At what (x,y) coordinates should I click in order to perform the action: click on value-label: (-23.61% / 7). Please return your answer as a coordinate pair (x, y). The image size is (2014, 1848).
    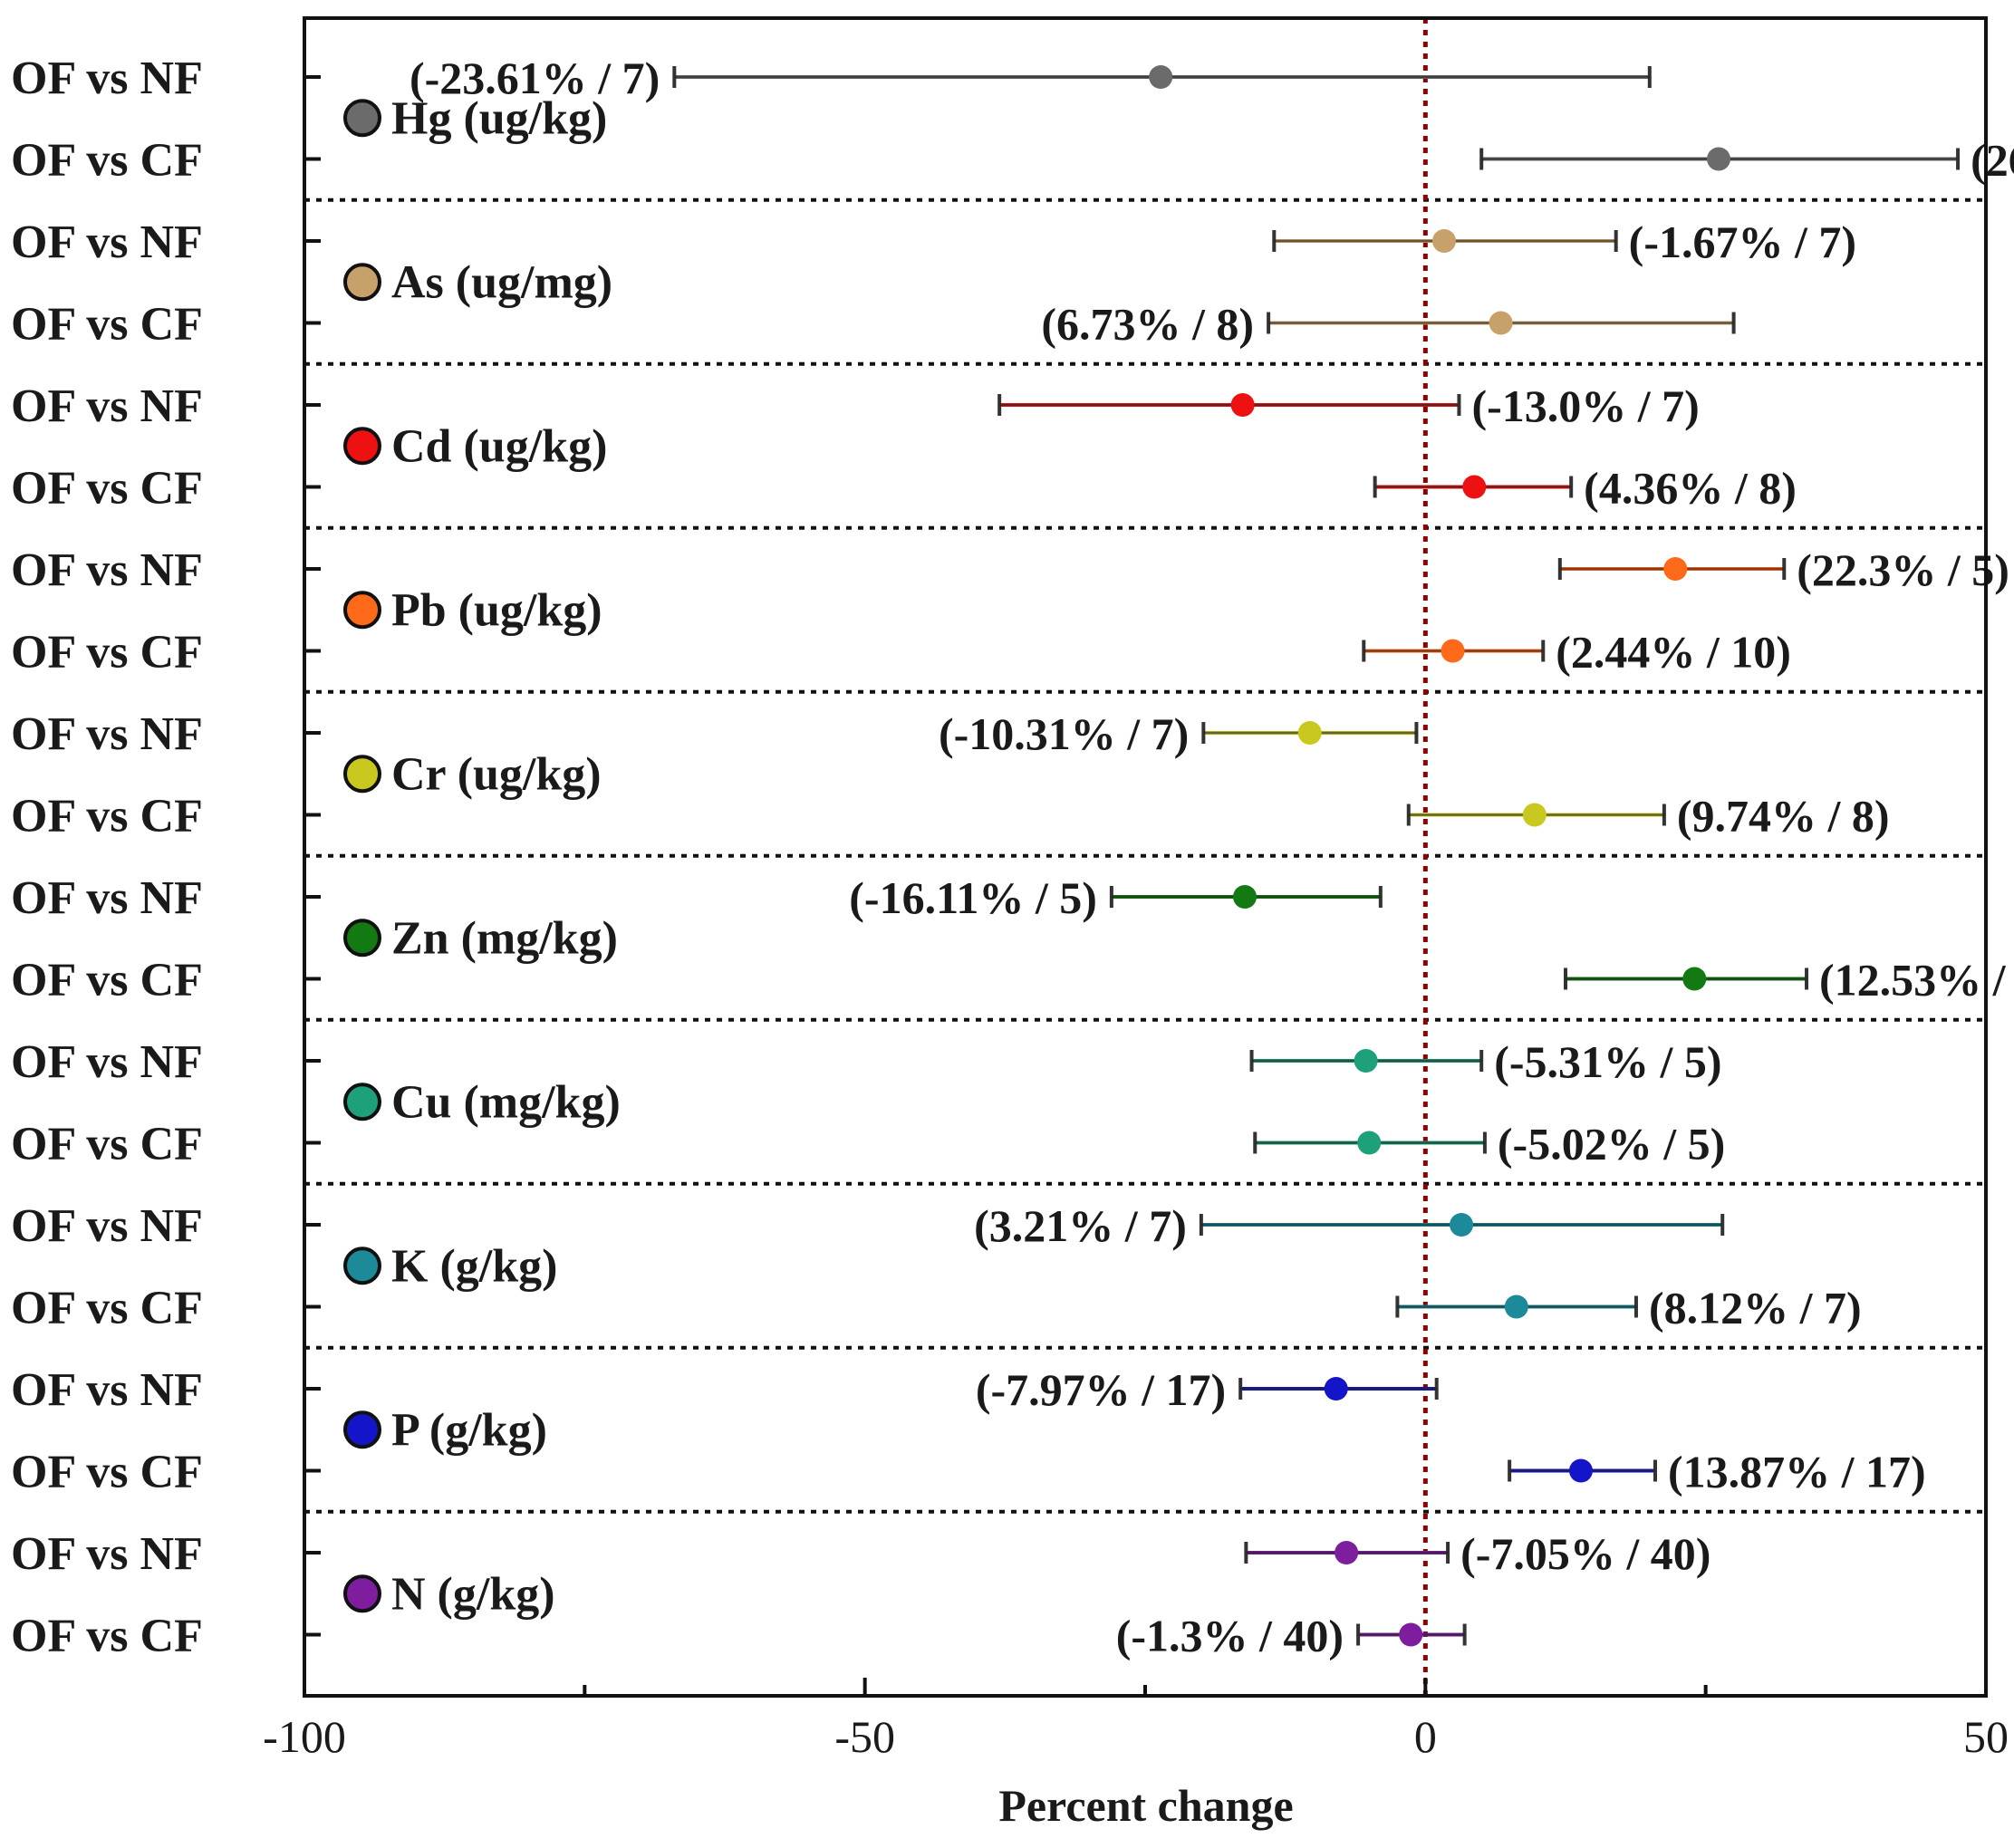
    Looking at the image, I should click on (535, 78).